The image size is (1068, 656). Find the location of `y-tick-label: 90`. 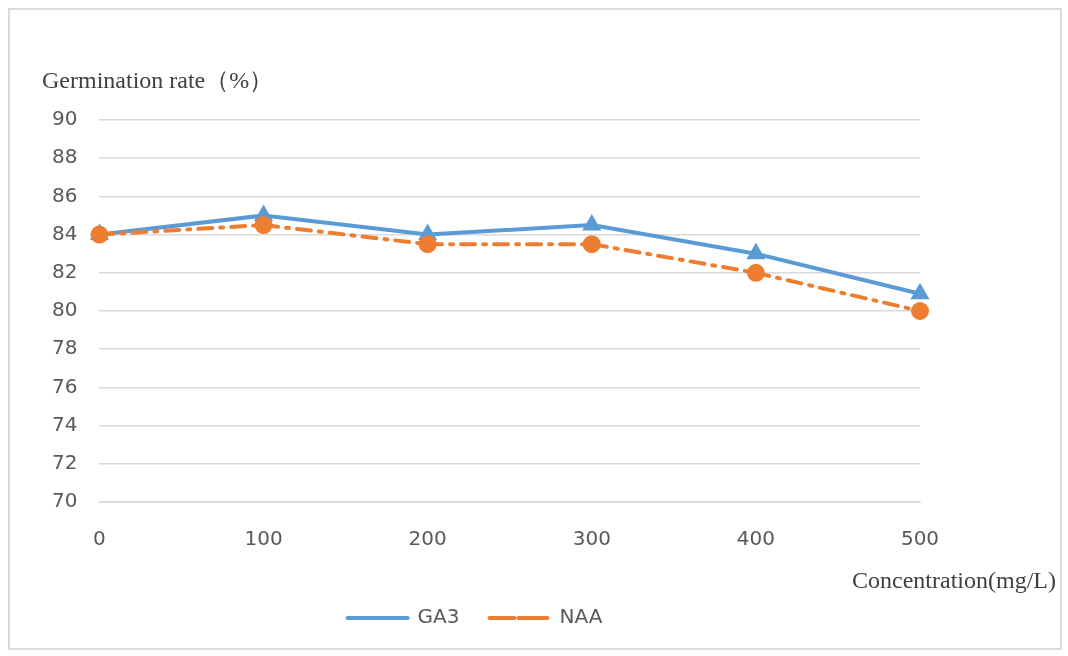

y-tick-label: 90 is located at coordinates (65, 118).